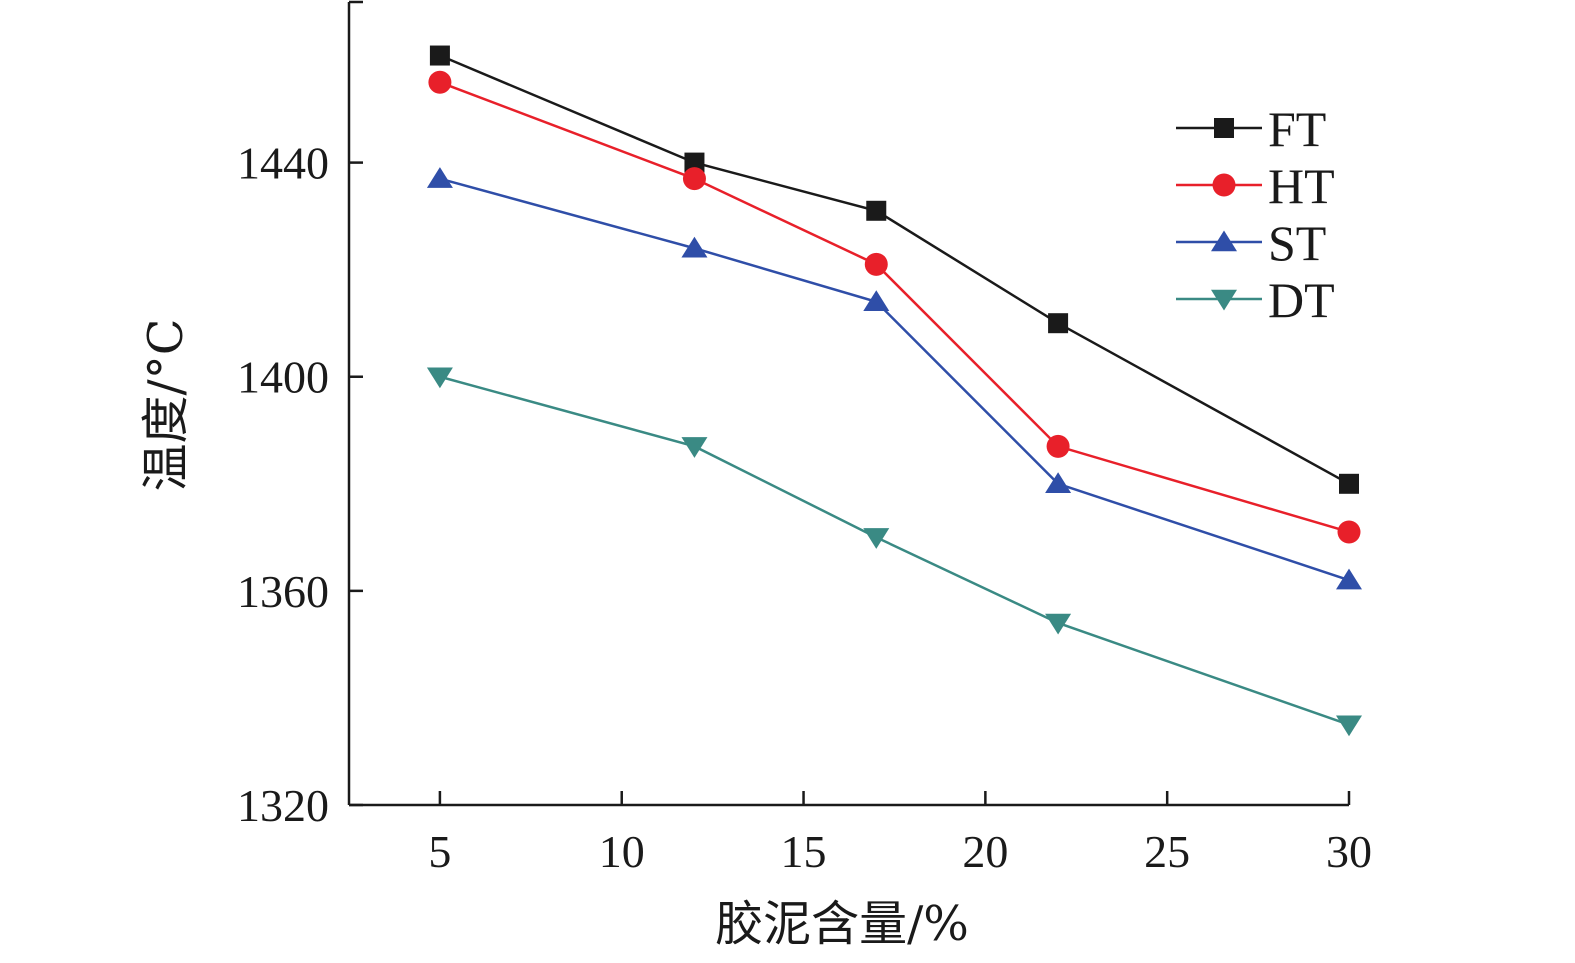 This screenshot has height=963, width=1575. I want to click on legend-item-dt: DT, so click(1255, 300).